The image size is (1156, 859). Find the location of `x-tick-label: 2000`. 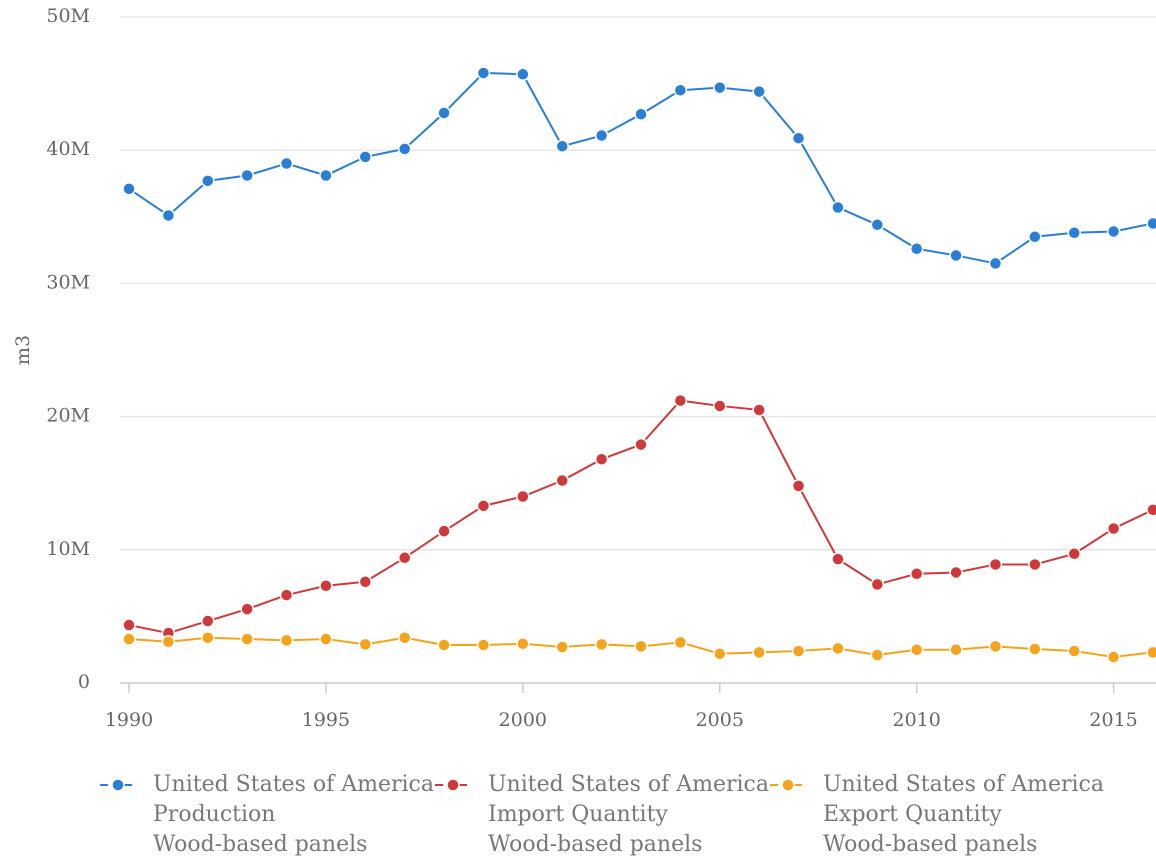

x-tick-label: 2000 is located at coordinates (523, 720).